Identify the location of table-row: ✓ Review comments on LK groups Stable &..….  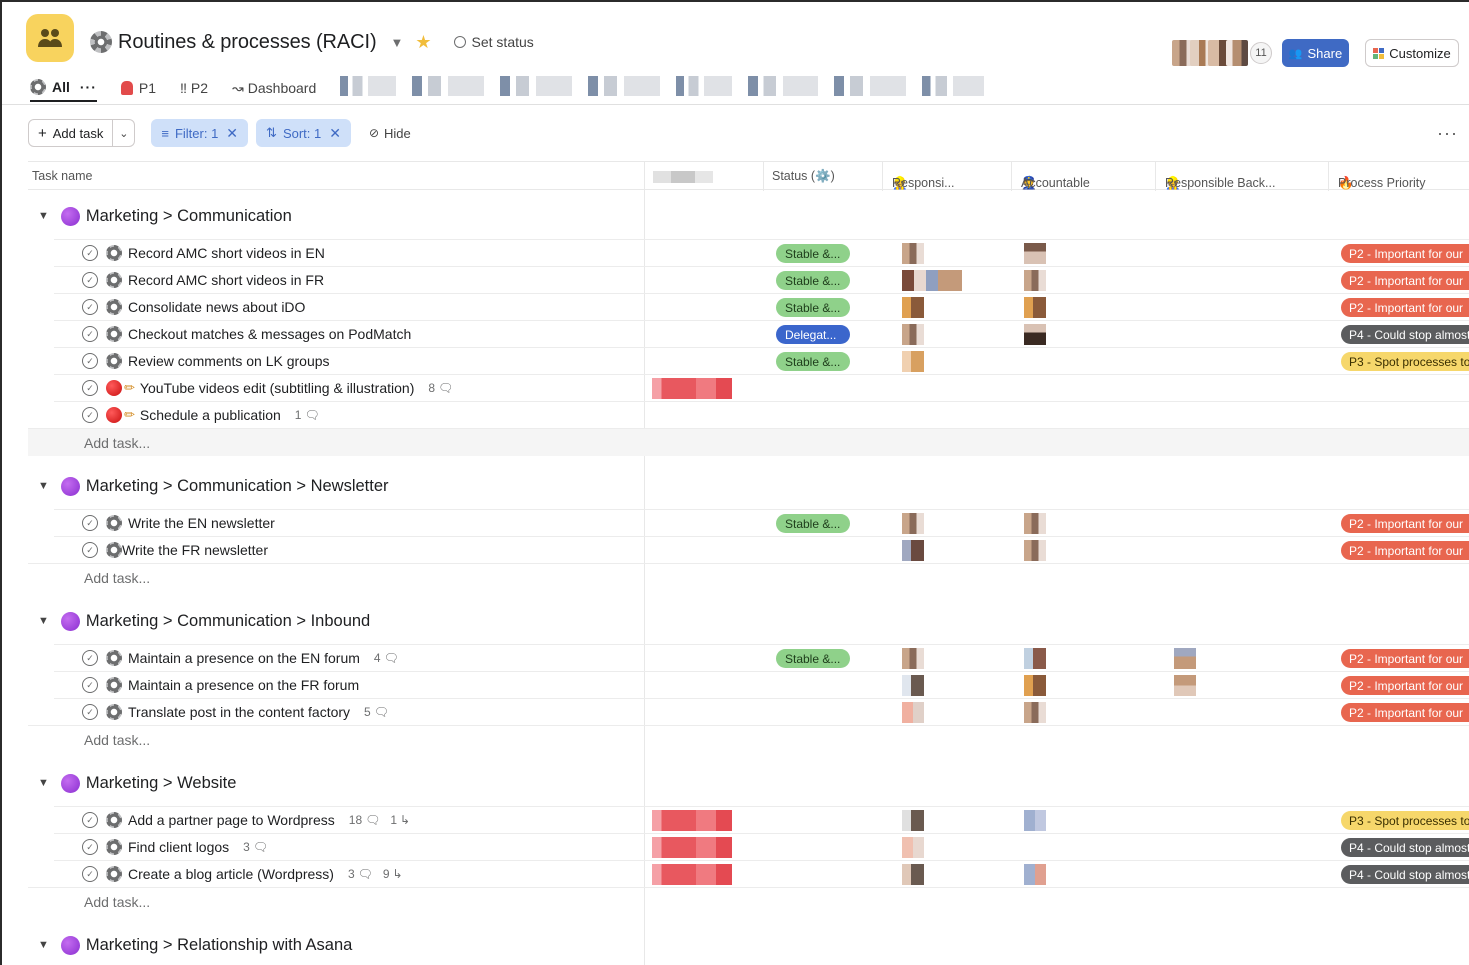
(761, 360).